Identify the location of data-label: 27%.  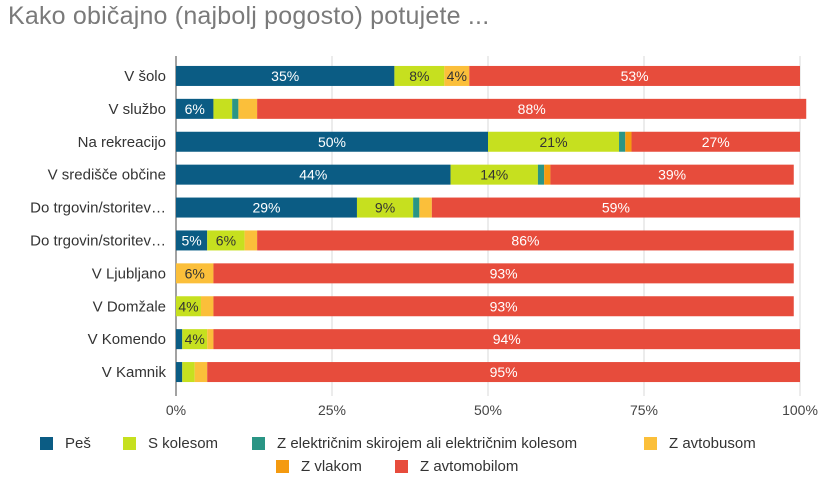
(716, 142).